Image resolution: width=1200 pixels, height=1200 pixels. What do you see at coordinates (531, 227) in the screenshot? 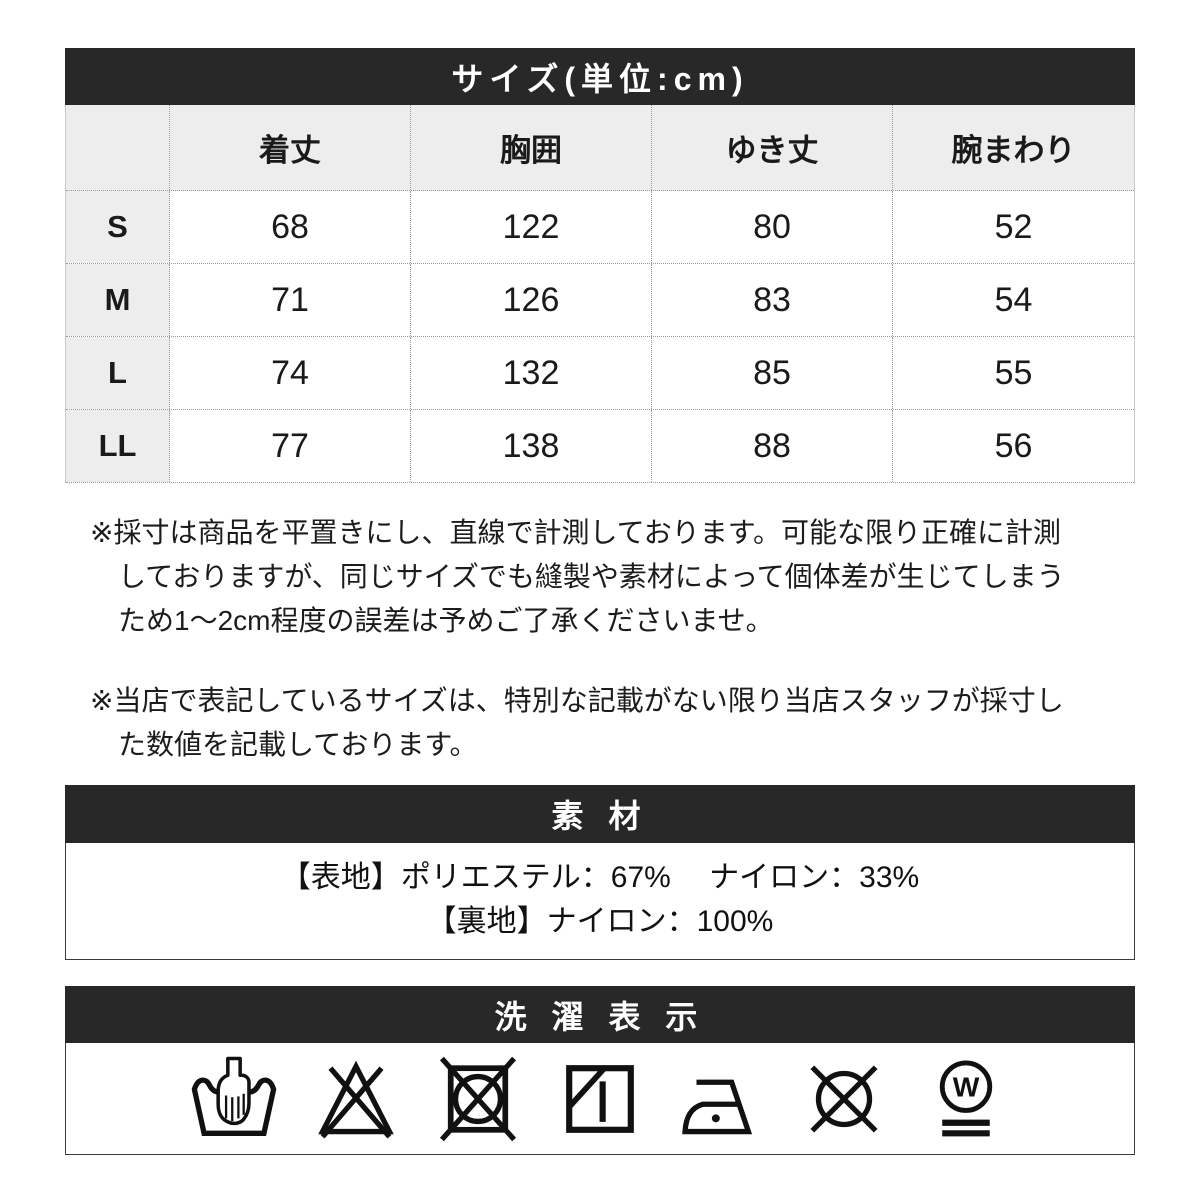
I see `measurement-cell: 122` at bounding box center [531, 227].